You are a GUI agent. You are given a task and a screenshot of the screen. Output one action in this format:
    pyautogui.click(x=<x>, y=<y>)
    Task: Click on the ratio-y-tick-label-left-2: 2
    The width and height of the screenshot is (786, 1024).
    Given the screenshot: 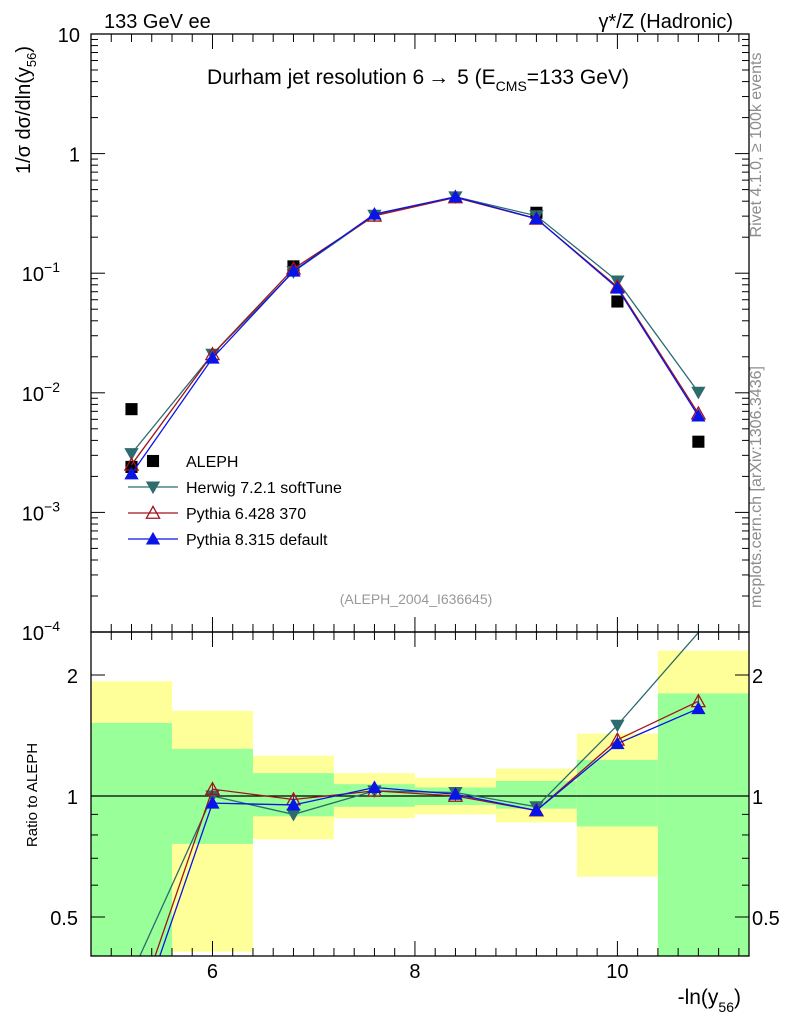 What is the action you would take?
    pyautogui.click(x=72, y=677)
    